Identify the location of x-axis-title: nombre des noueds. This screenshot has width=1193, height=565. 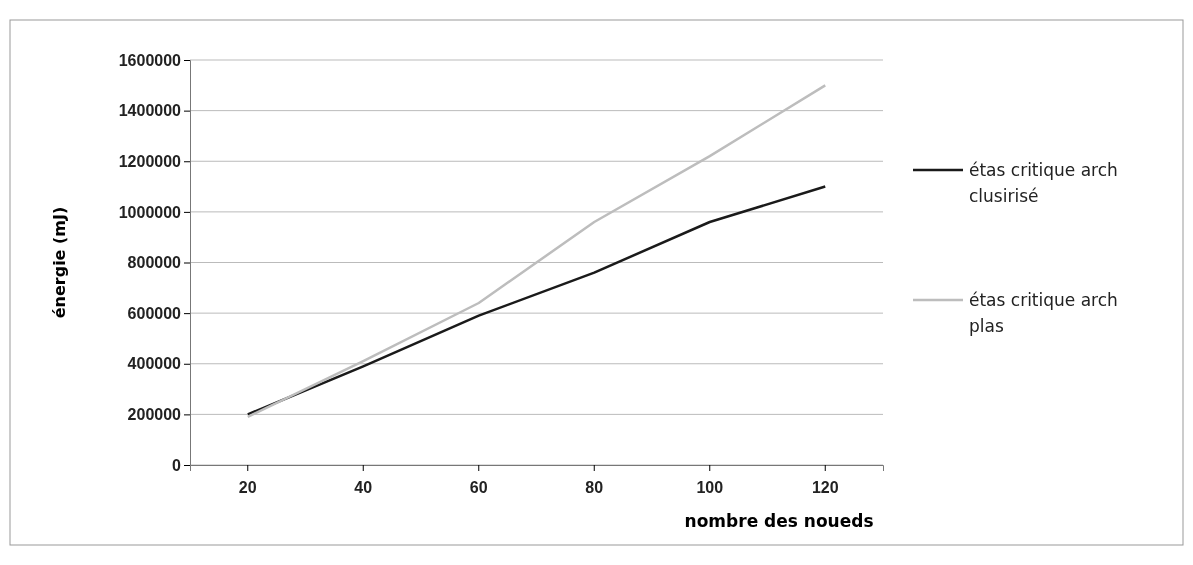
(779, 521).